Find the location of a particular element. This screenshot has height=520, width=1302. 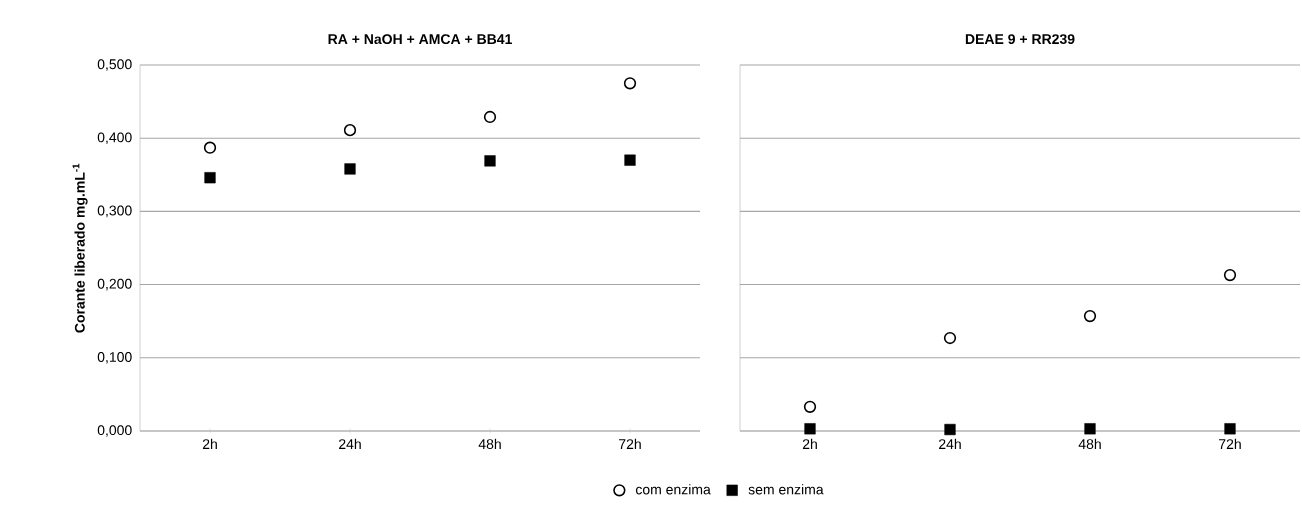

y-tick-label: 0,300 is located at coordinates (114, 211).